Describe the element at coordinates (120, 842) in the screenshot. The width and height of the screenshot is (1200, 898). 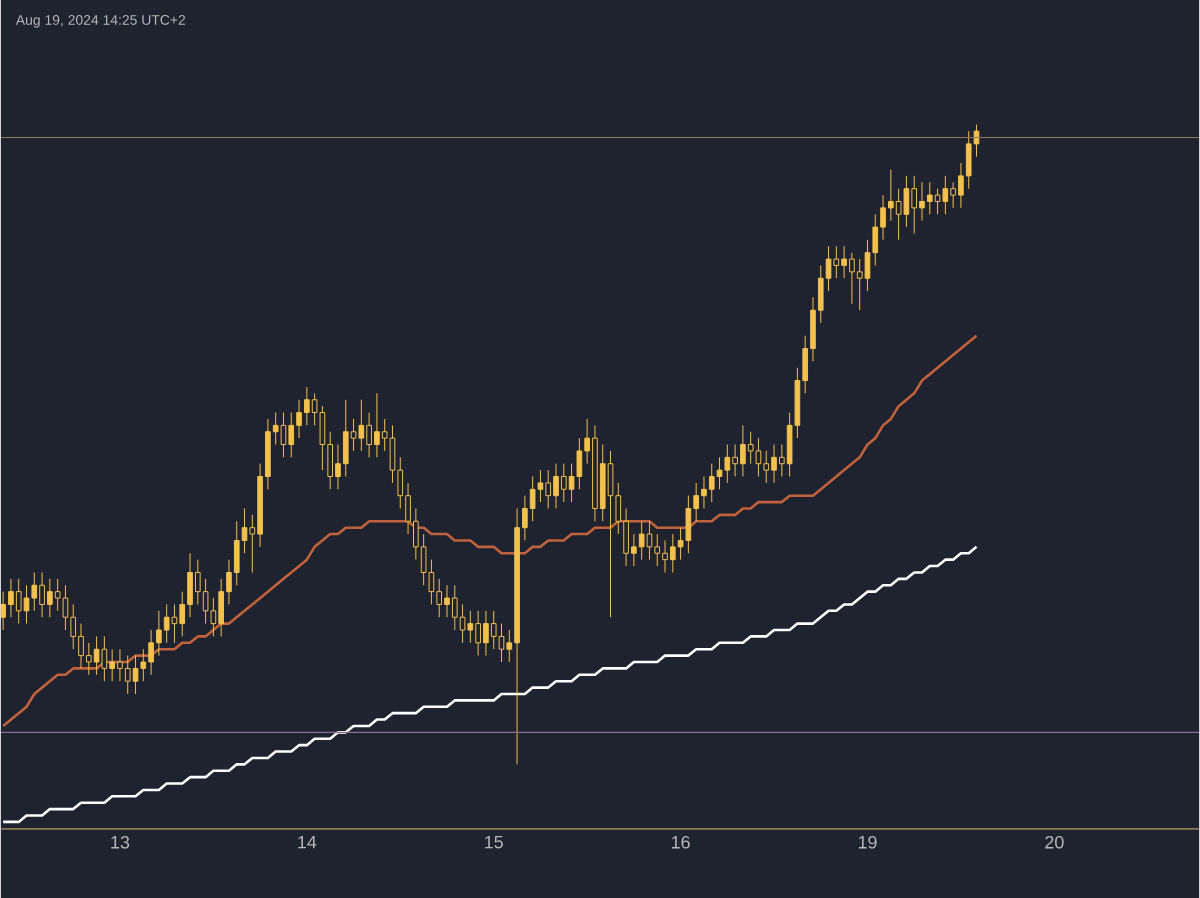
I see `x-tick-label: 13` at that location.